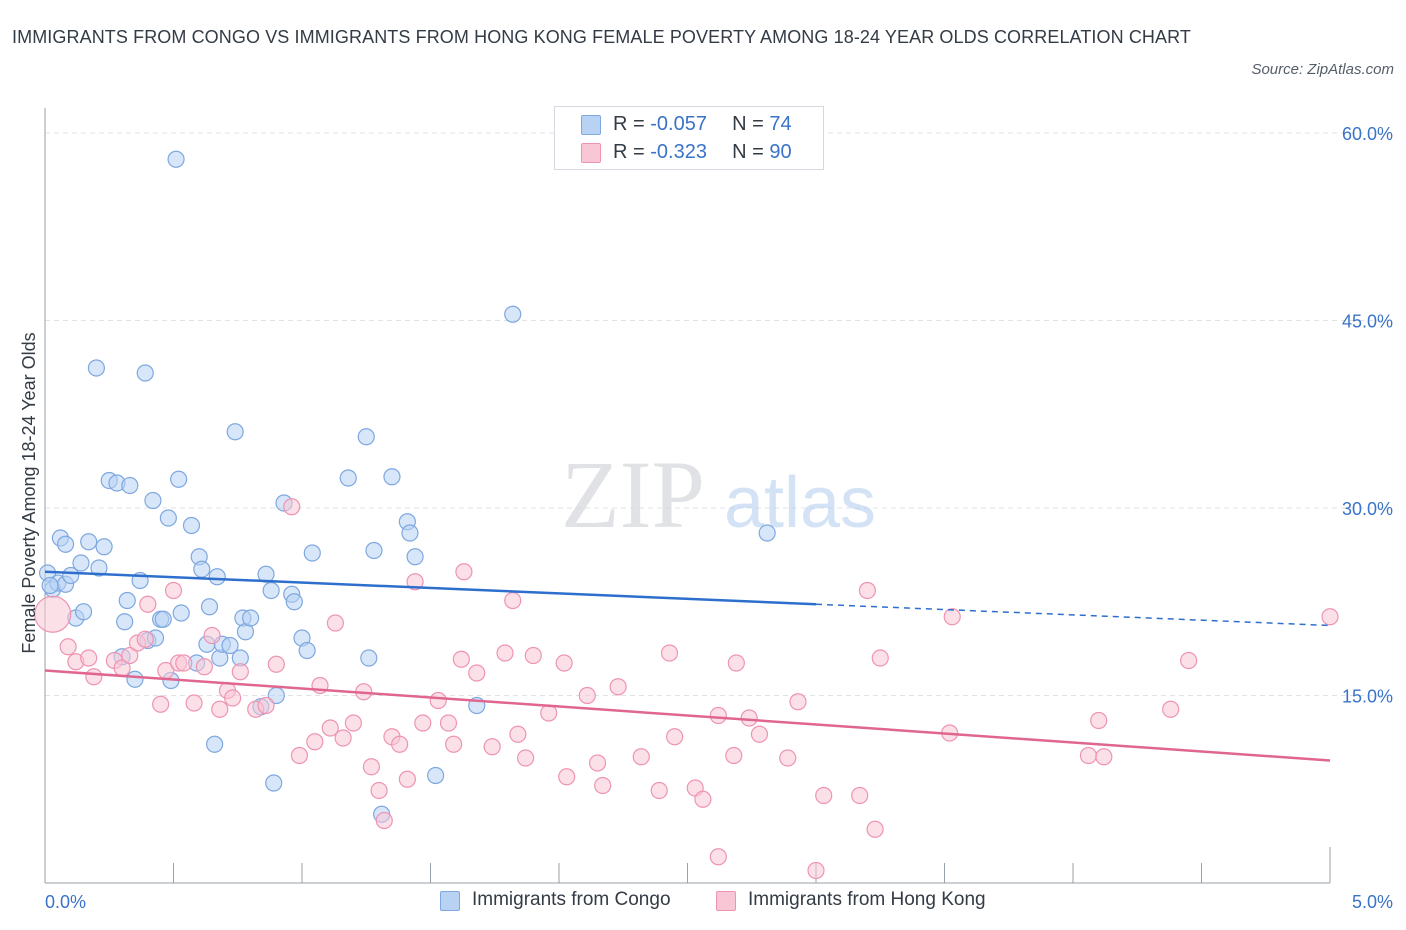 The height and width of the screenshot is (930, 1406). Describe the element at coordinates (591, 153) in the screenshot. I see `legend-swatch-hongkong` at that location.